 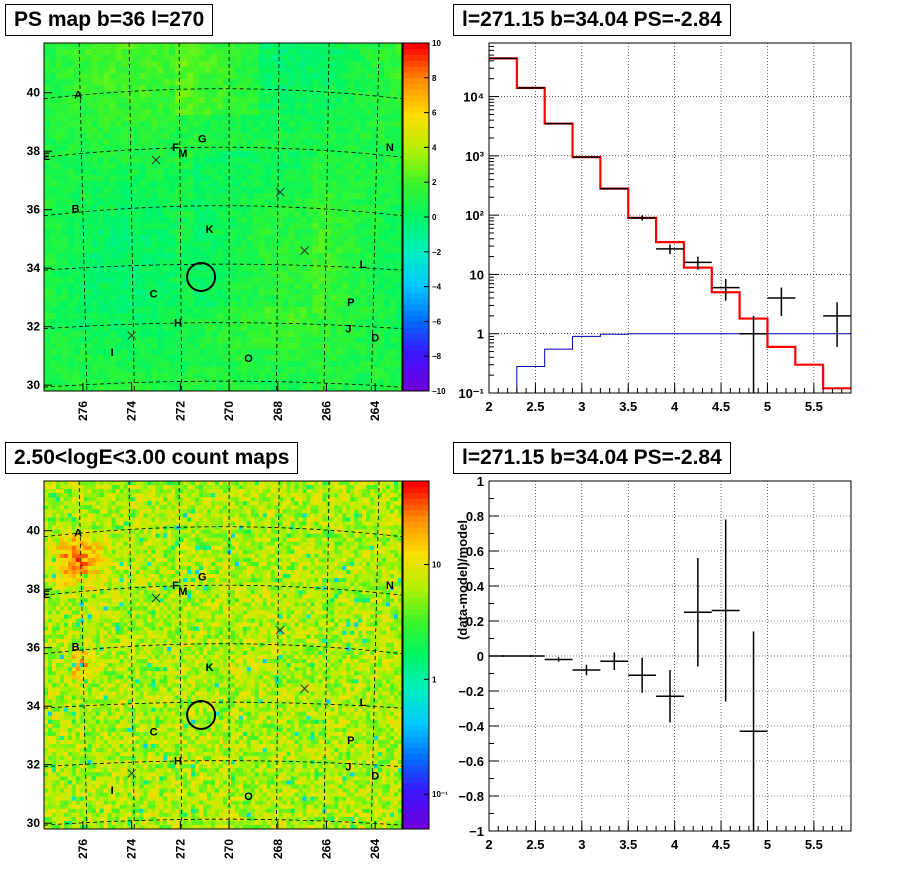 What do you see at coordinates (476, 831) in the screenshot?
I see `residual-y-tick-label: −1` at bounding box center [476, 831].